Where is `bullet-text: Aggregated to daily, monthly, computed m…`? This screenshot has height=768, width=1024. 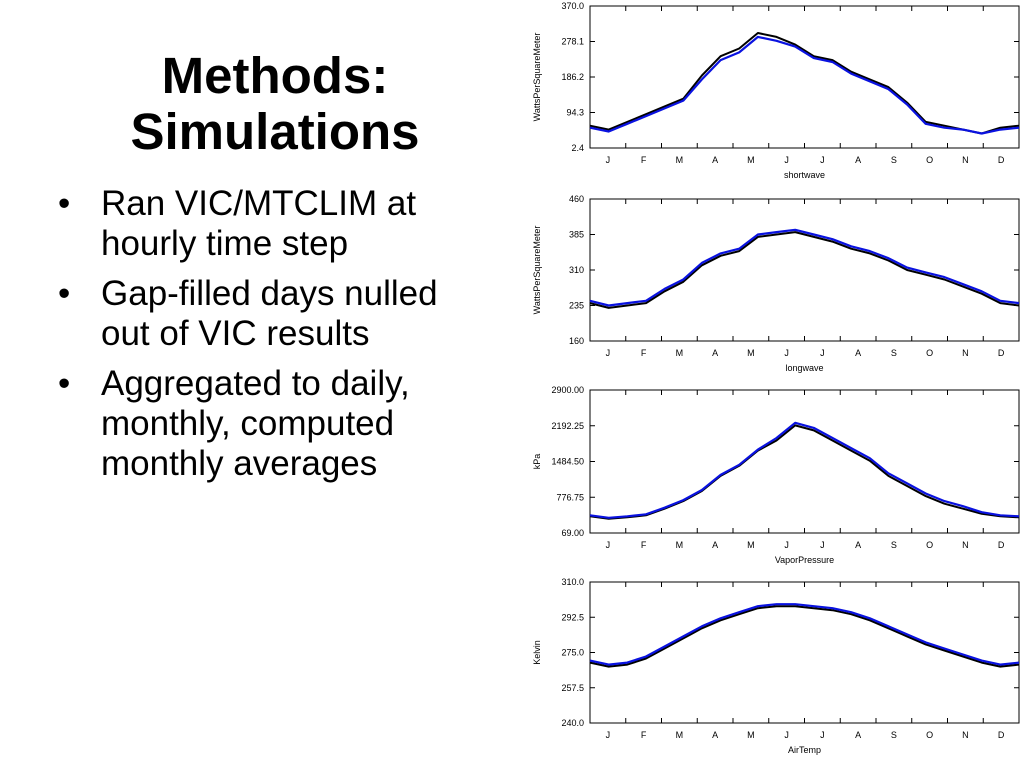 bullet-text: Aggregated to daily, monthly, computed m… is located at coordinates (255, 423).